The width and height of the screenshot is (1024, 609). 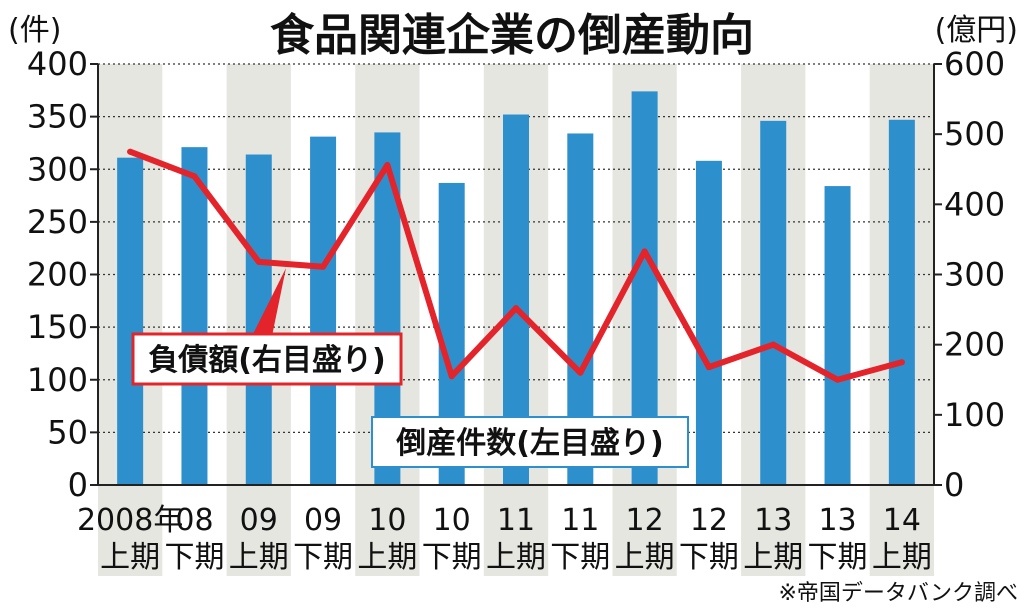 What do you see at coordinates (194, 520) in the screenshot?
I see `x-tick-label-year: 08` at bounding box center [194, 520].